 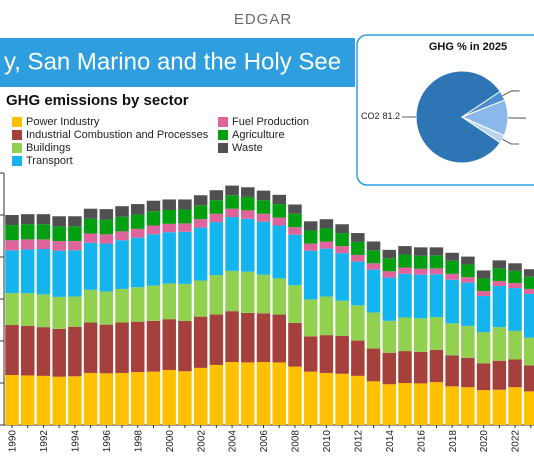 What do you see at coordinates (117, 135) in the screenshot?
I see `legend-label: Industrial Combustion and Processes` at bounding box center [117, 135].